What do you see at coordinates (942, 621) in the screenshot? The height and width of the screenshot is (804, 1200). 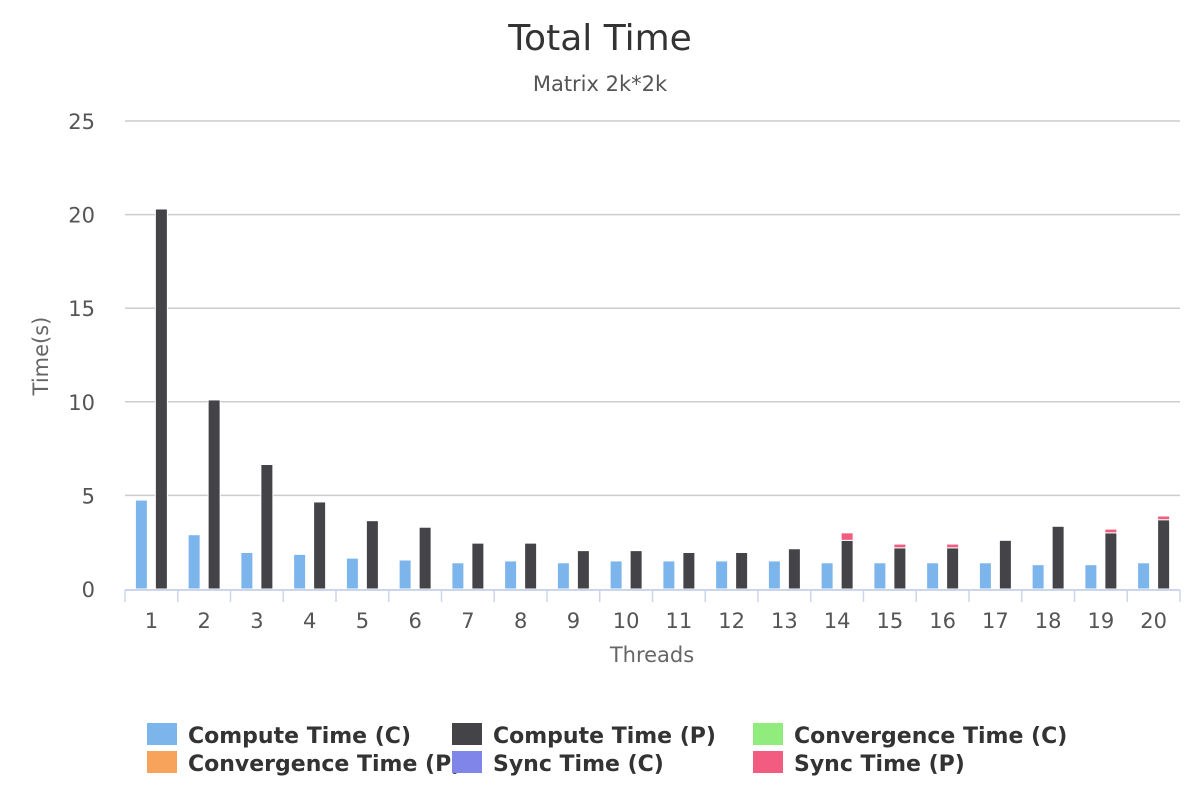 I see `x-tick-label: 16` at bounding box center [942, 621].